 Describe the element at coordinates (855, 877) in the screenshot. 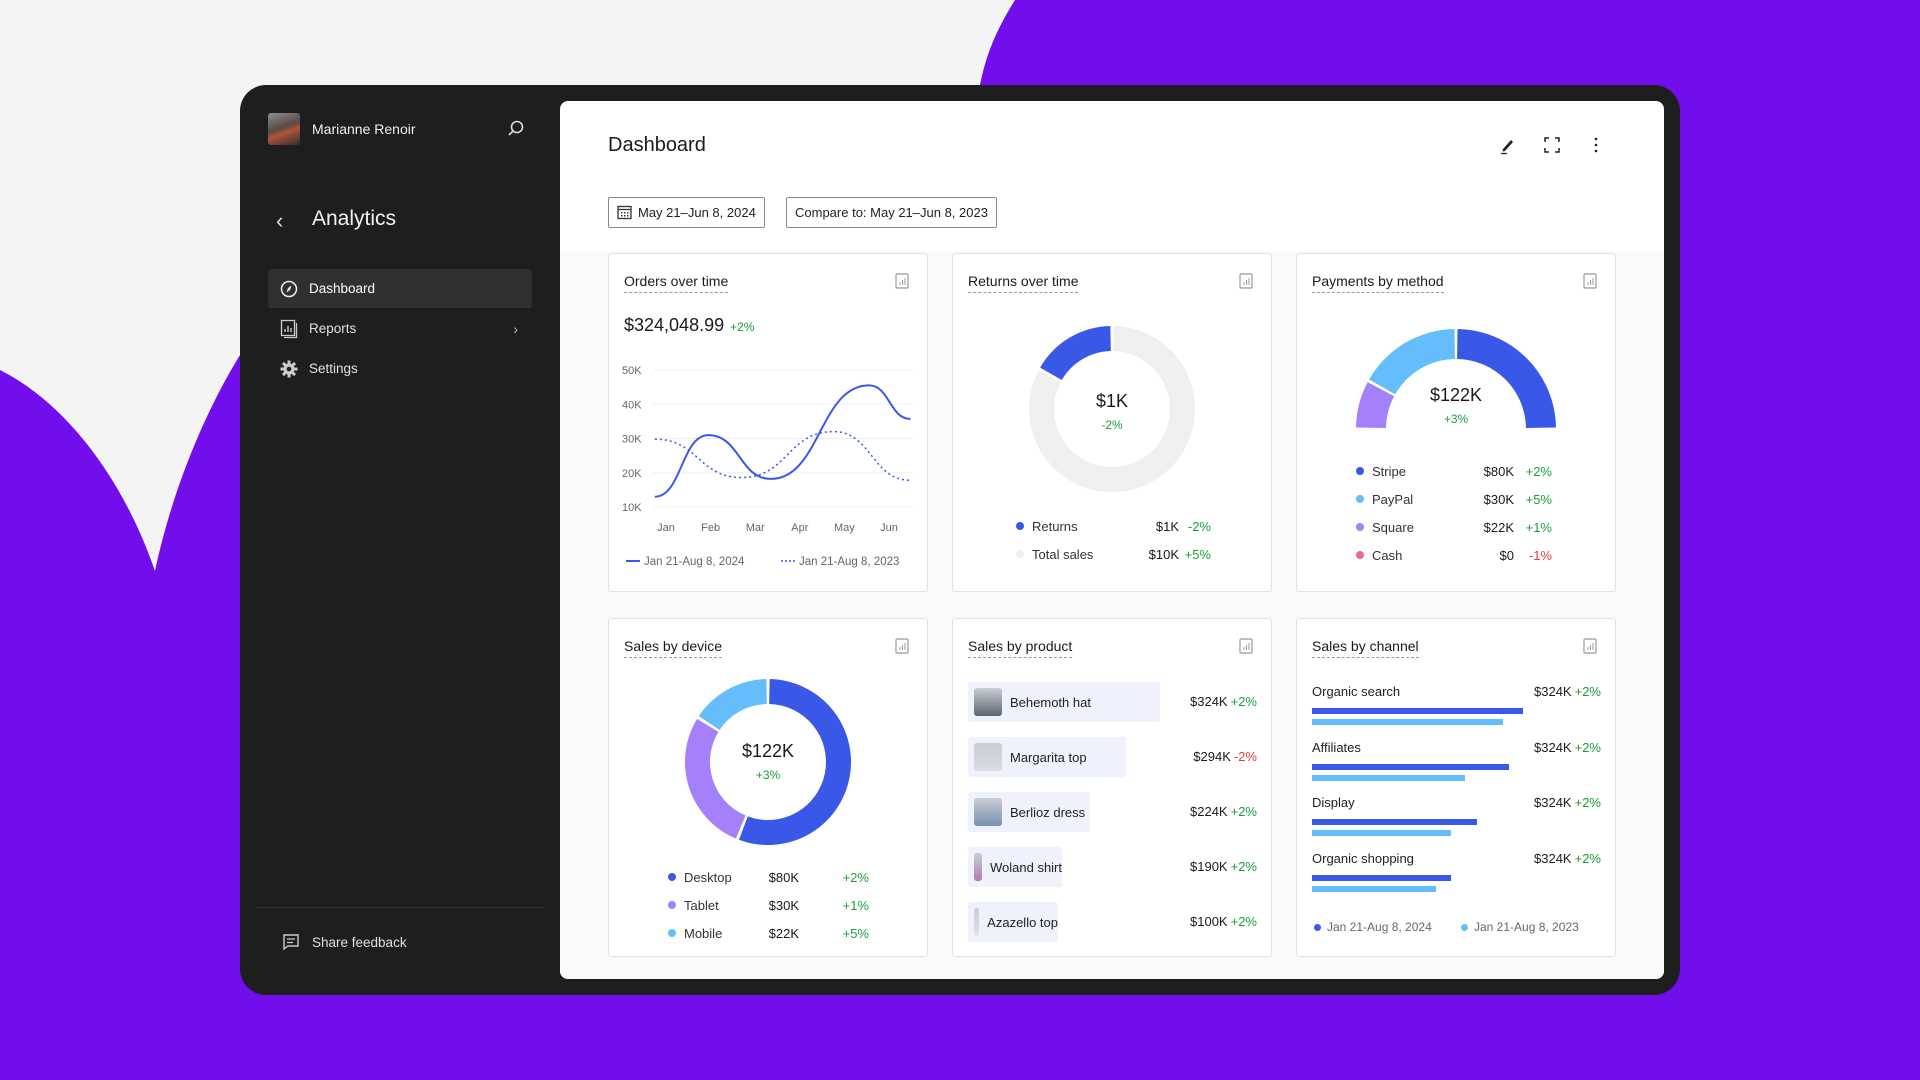

I see `legend-change: +2%` at that location.